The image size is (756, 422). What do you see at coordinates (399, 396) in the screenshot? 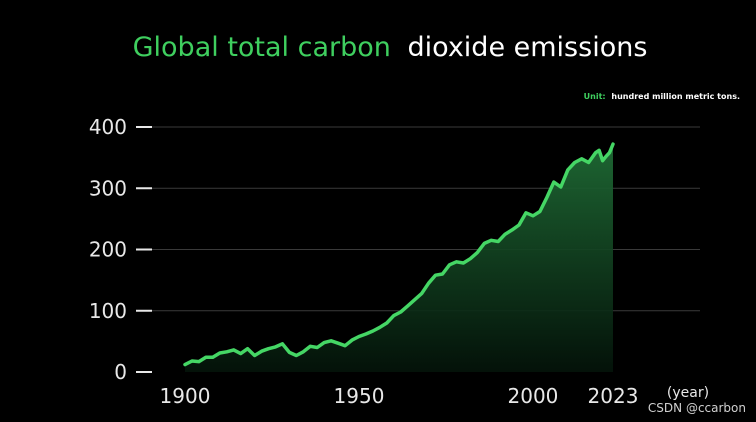
I see `x-axis-ticks: 1900 1950 2000 2023` at bounding box center [399, 396].